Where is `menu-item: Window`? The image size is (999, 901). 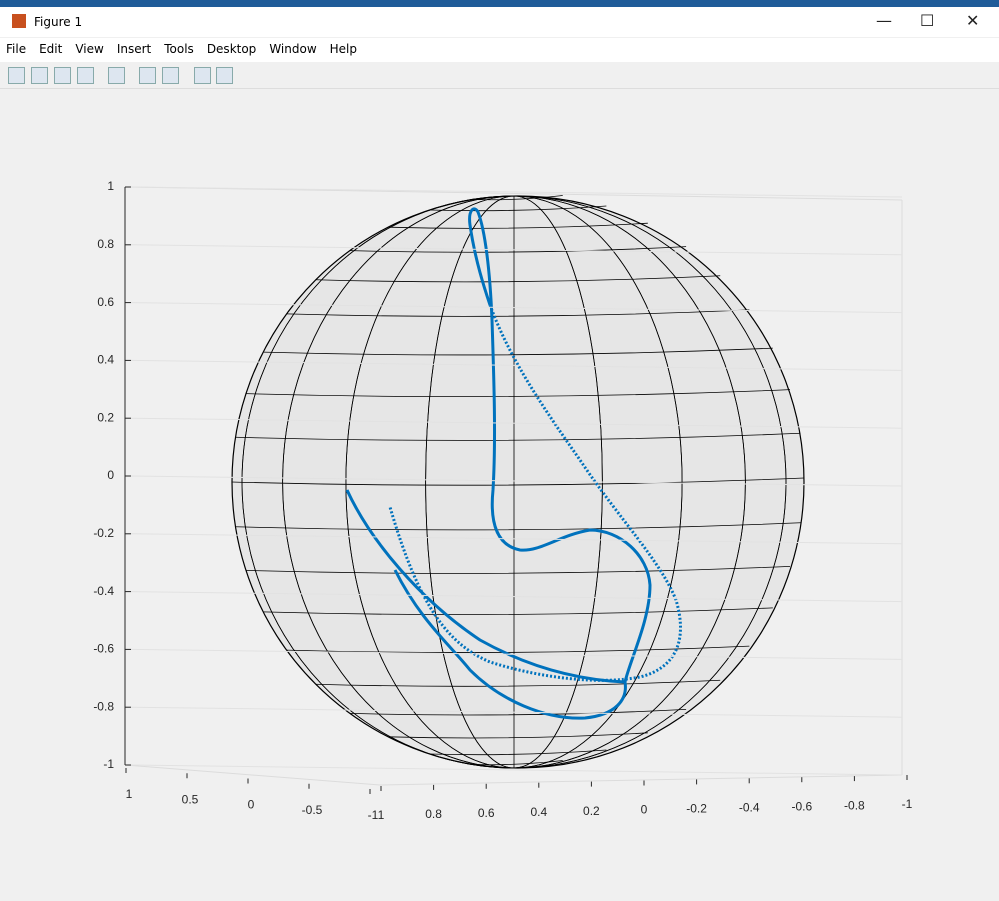
menu-item: Window is located at coordinates (293, 49).